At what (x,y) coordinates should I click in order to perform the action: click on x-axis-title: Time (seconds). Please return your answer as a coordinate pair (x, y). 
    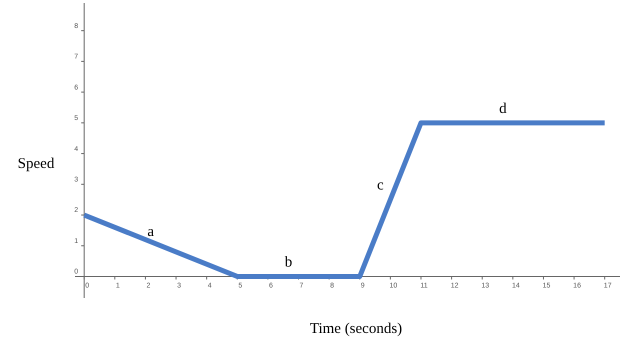
    Looking at the image, I should click on (356, 329).